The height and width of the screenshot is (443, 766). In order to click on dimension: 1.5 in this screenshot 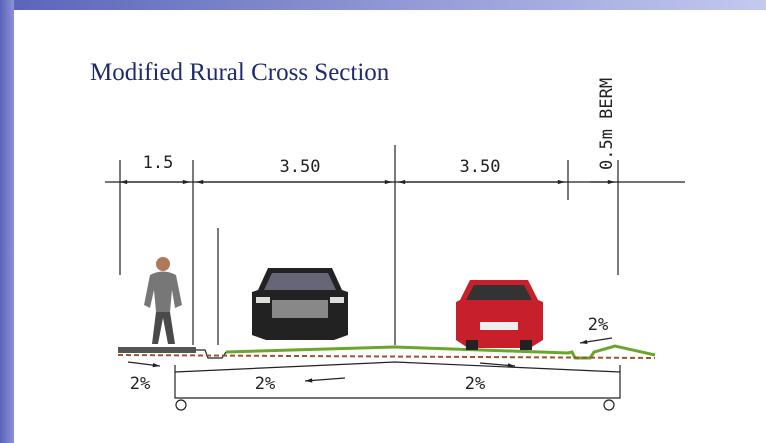, I will do `click(158, 163)`.